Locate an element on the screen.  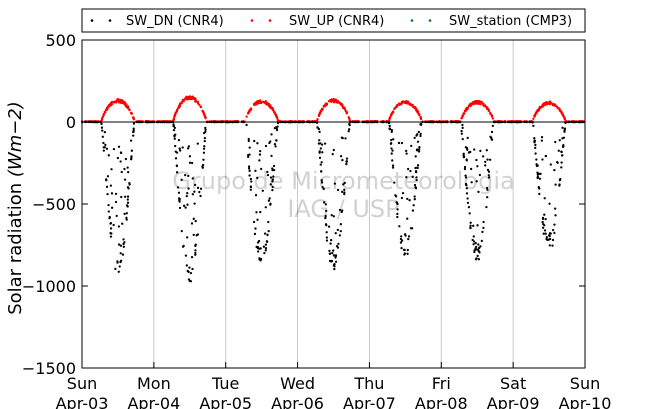
x-tick-label-day: Fri is located at coordinates (441, 383).